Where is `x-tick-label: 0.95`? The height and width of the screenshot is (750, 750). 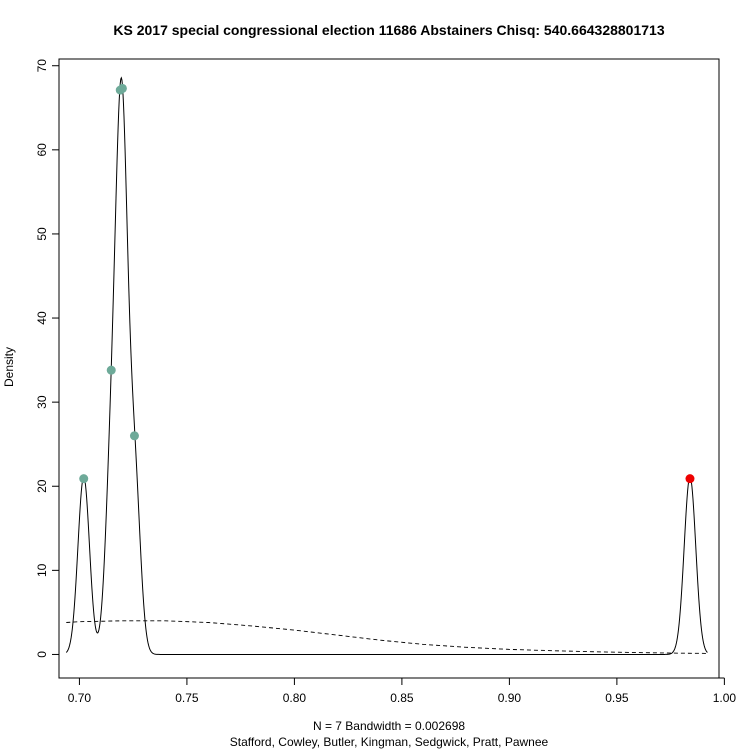
x-tick-label: 0.95 is located at coordinates (617, 698).